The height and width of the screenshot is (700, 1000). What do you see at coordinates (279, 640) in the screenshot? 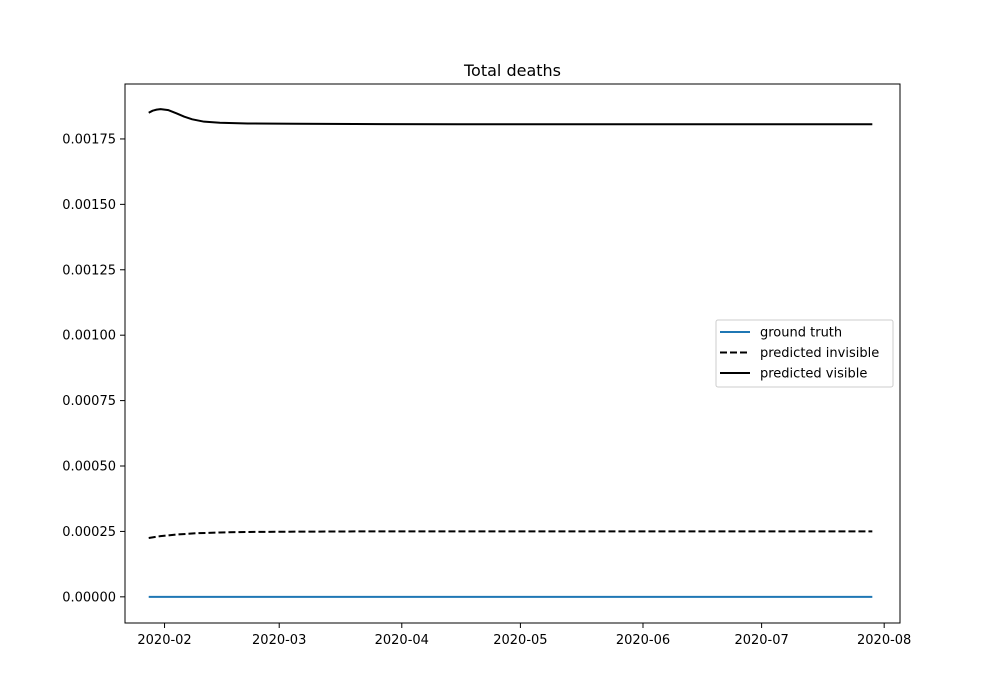
I see `x-tick-label: 2020-03` at bounding box center [279, 640].